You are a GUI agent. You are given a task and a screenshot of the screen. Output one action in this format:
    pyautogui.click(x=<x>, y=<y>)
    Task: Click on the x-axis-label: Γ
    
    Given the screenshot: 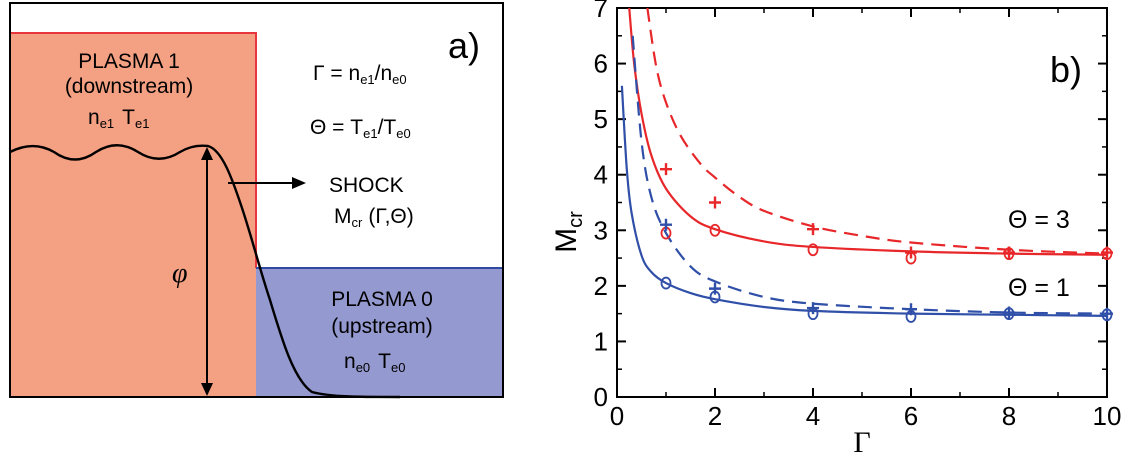 What is the action you would take?
    pyautogui.click(x=861, y=440)
    